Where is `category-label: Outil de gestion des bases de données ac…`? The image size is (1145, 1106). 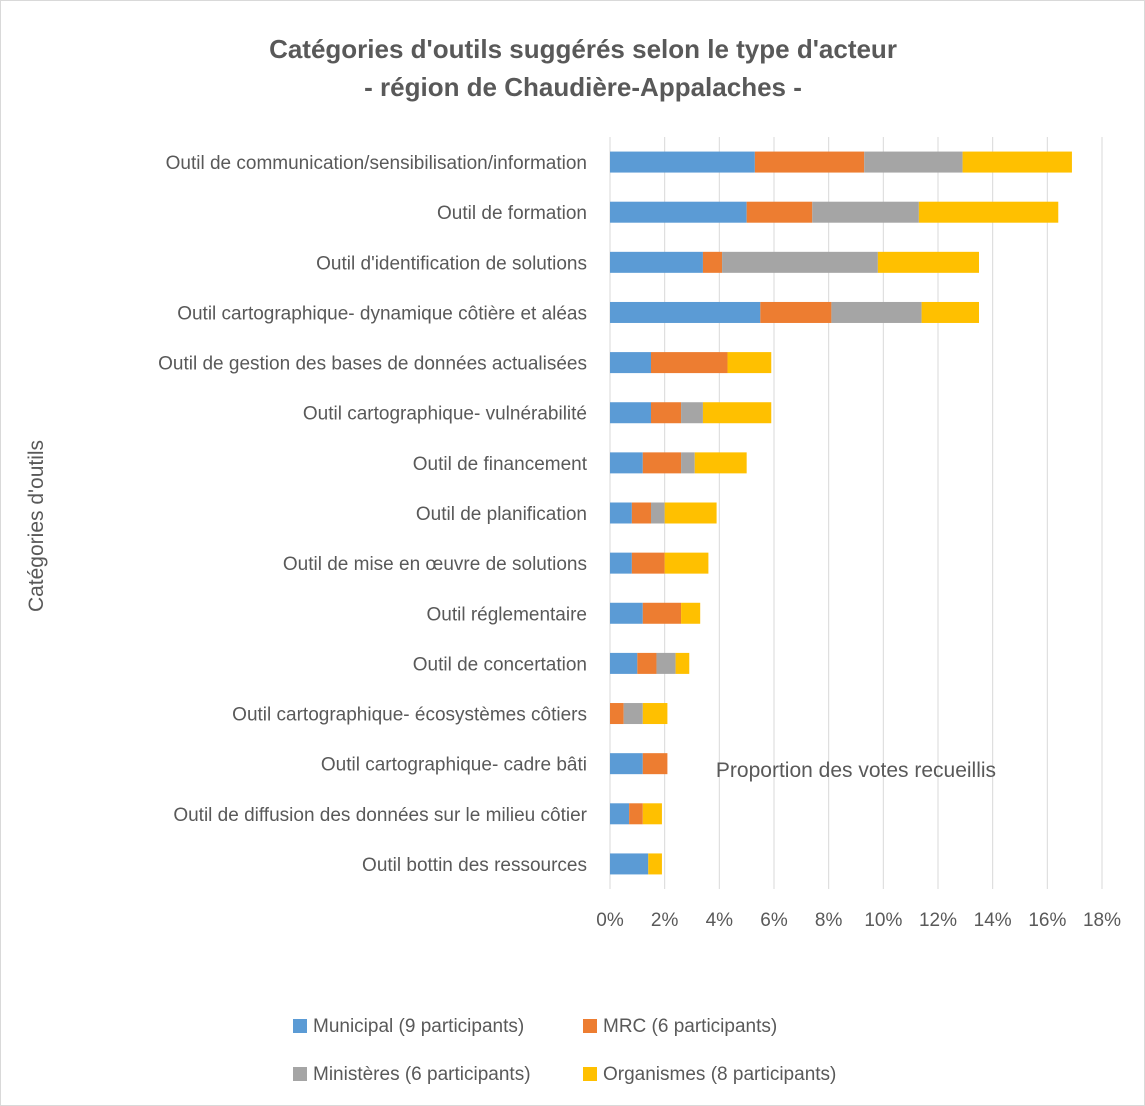
category-label: Outil de gestion des bases de données ac… is located at coordinates (372, 364).